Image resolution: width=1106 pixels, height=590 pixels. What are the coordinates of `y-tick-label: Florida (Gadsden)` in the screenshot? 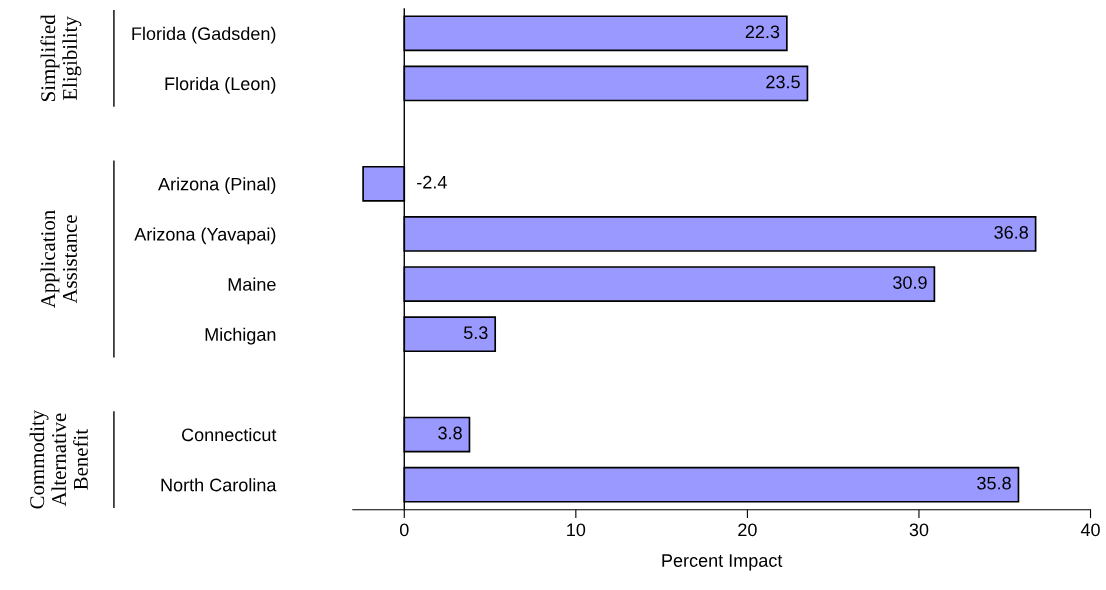 It's located at (204, 35).